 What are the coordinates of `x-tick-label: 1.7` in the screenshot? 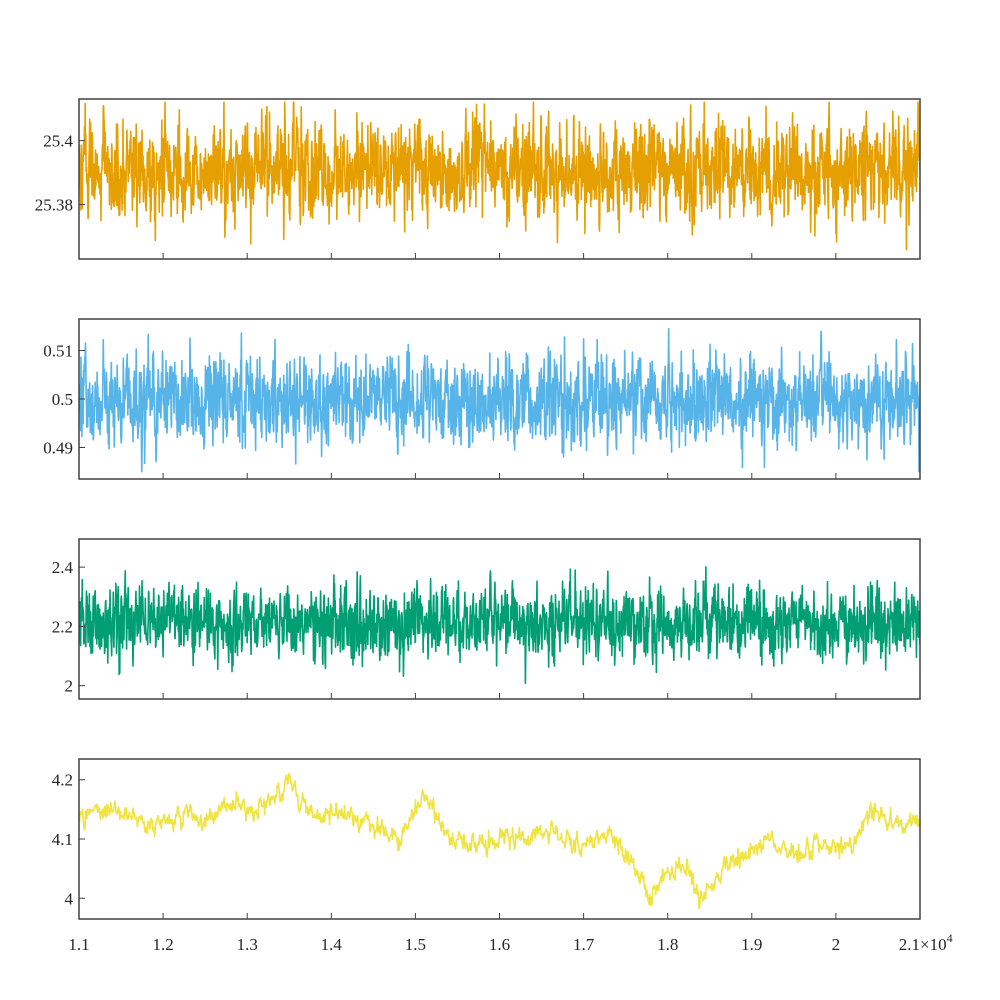 It's located at (584, 944).